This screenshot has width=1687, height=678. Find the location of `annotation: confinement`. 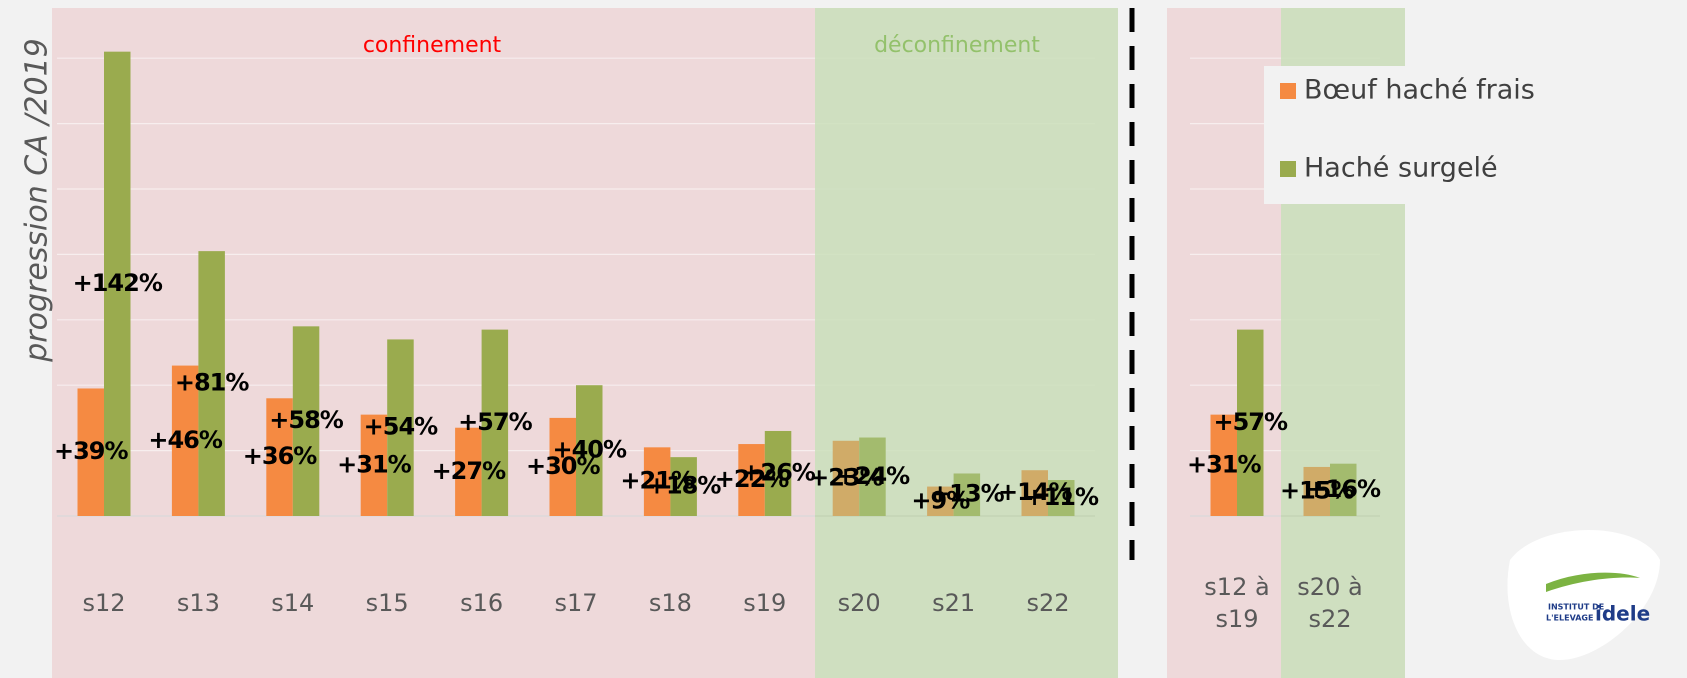

annotation: confinement is located at coordinates (432, 45).